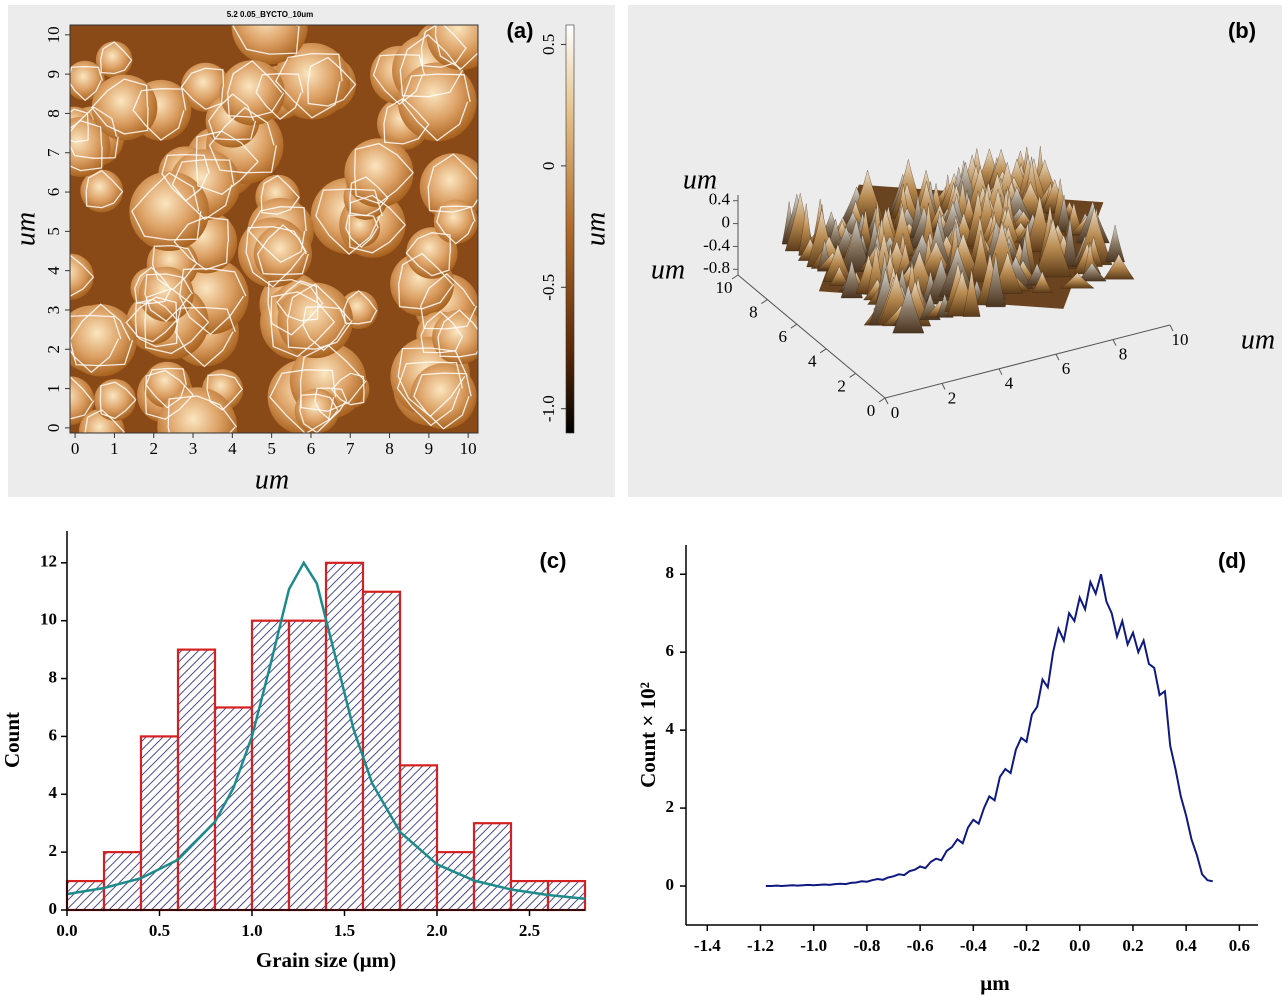 The image size is (1282, 998). I want to click on x-tick-label: 0, so click(75, 448).